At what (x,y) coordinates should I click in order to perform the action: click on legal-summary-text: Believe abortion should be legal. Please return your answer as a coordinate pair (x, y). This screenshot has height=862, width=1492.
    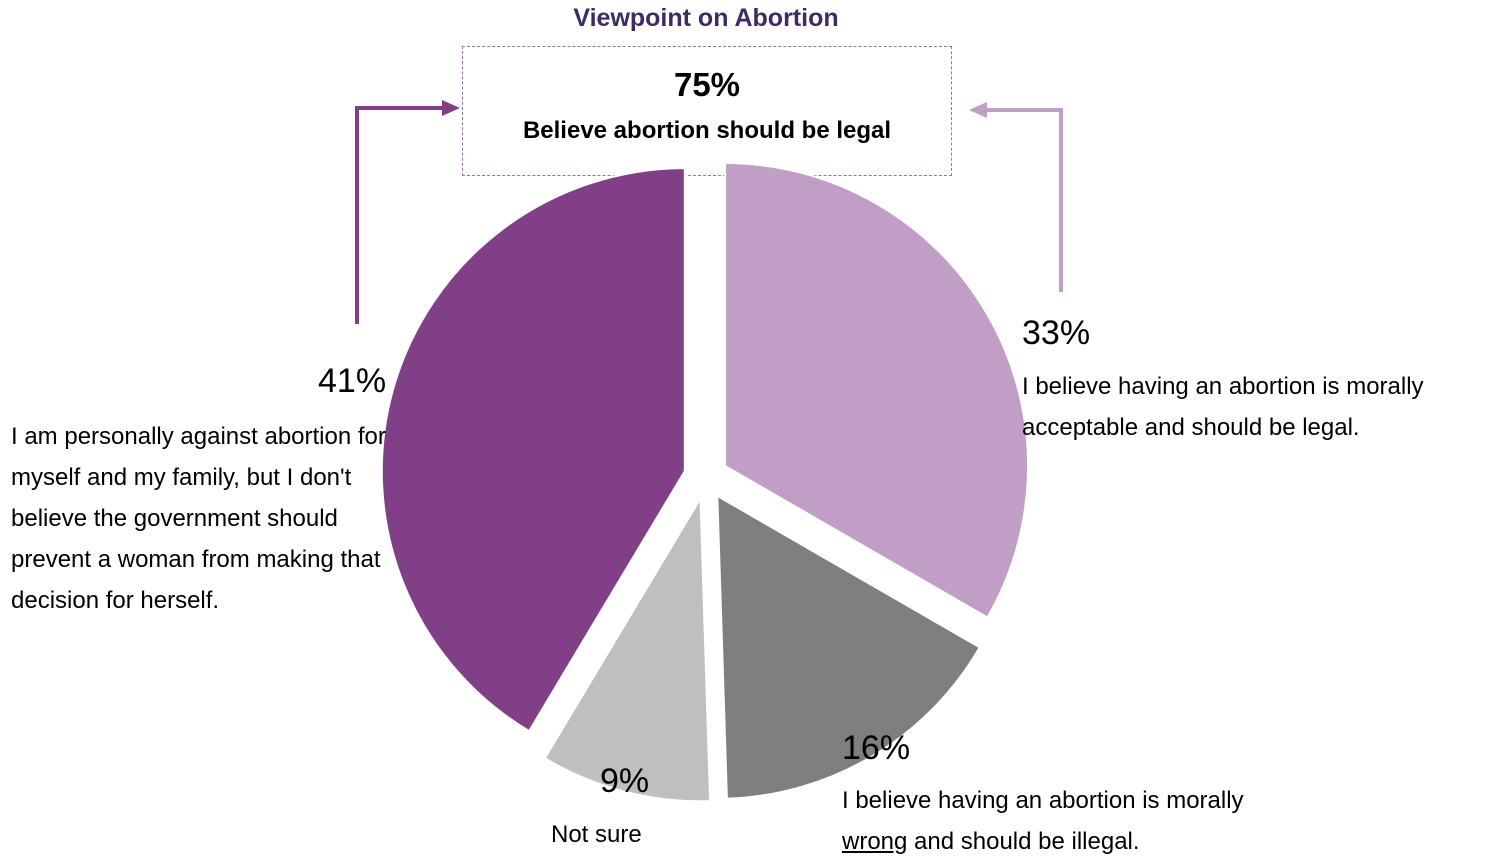
    Looking at the image, I should click on (707, 130).